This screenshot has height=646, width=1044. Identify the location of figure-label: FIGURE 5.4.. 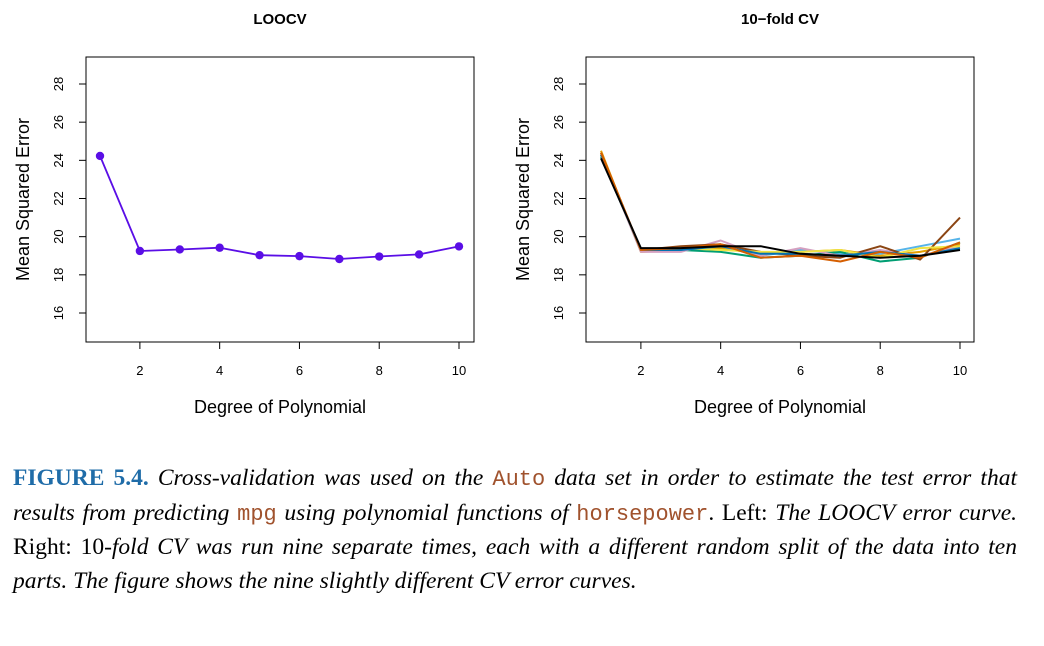
(81, 478).